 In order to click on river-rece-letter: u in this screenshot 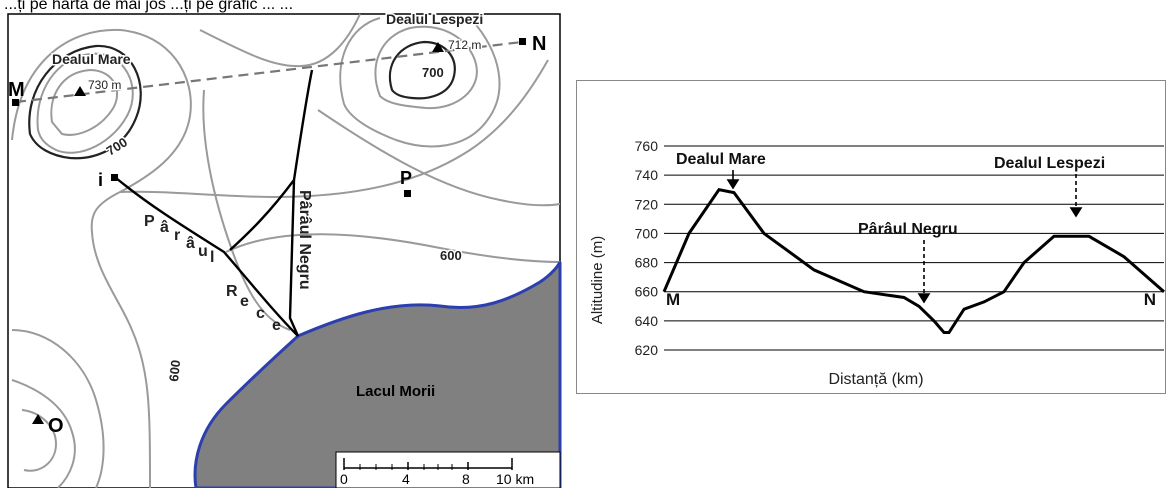, I will do `click(203, 251)`.